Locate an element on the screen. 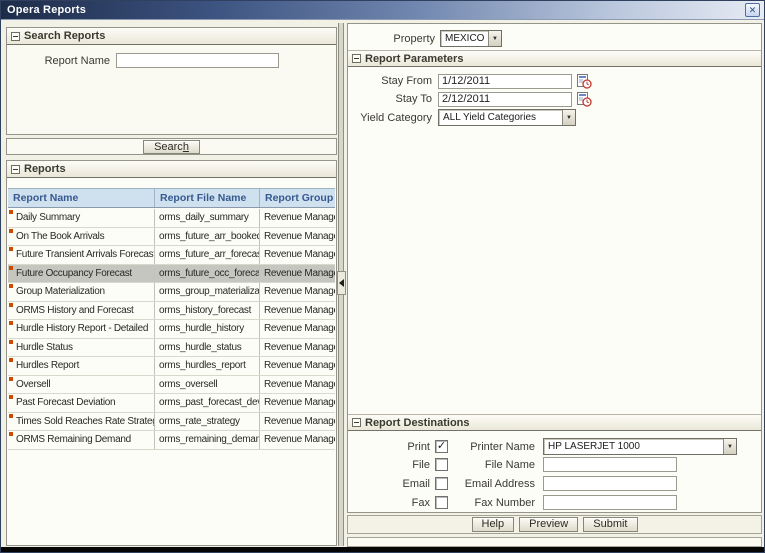  report-name-cell: ORMS History and Forecast is located at coordinates (81, 310).